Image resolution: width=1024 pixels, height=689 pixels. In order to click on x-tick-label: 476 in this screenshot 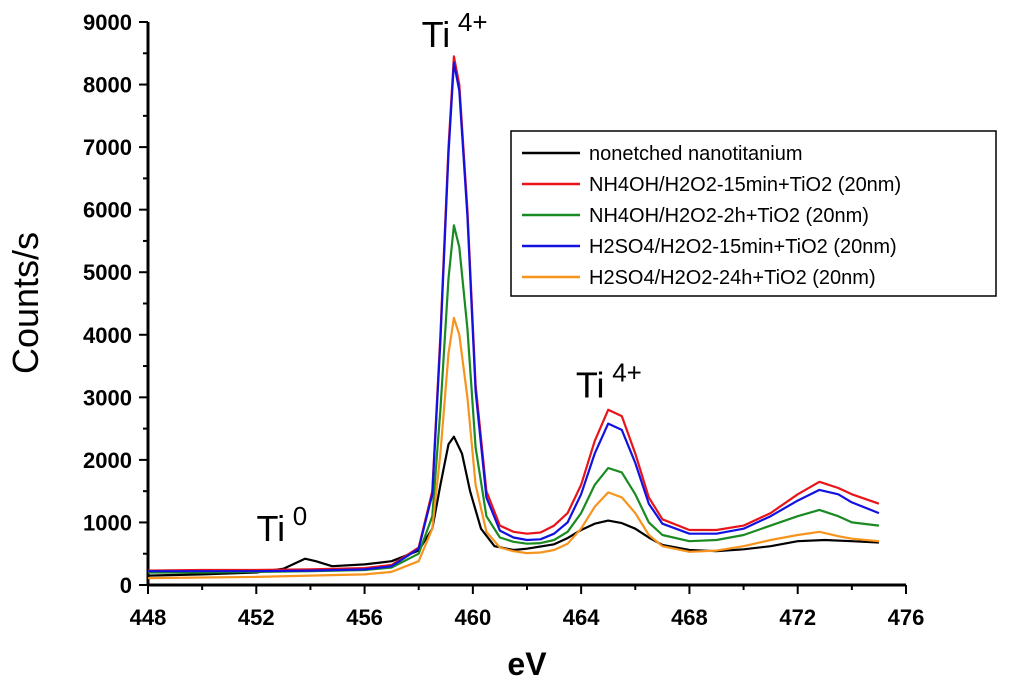, I will do `click(906, 617)`.